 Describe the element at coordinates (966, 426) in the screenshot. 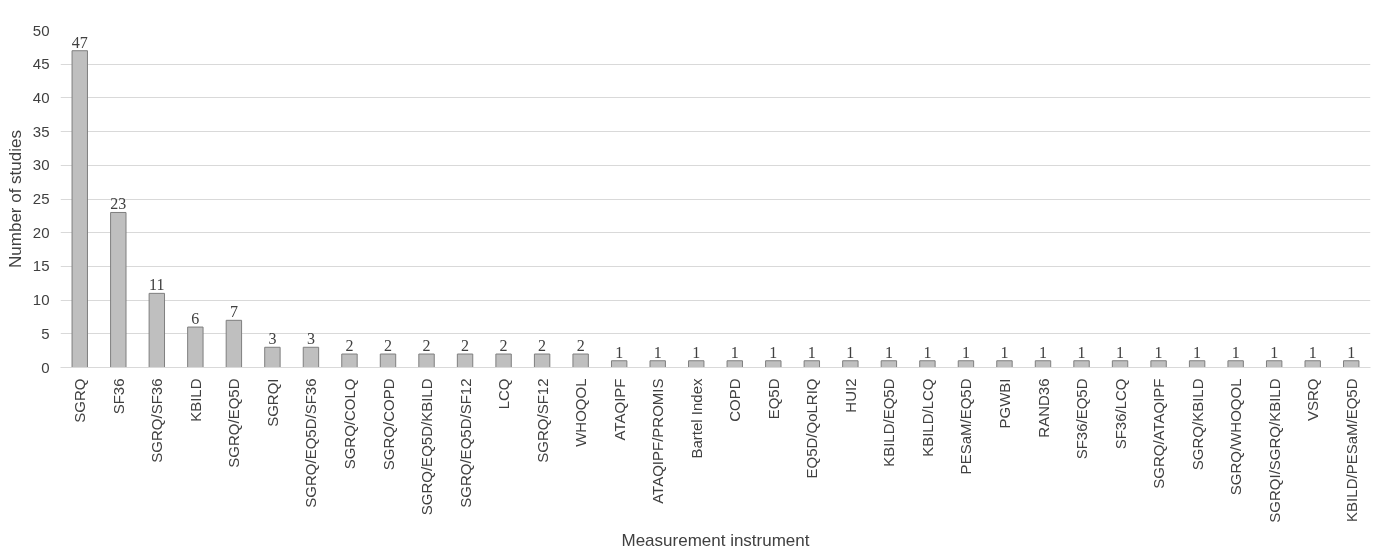

I see `x-tick-label: PESaM/EQ5D` at that location.